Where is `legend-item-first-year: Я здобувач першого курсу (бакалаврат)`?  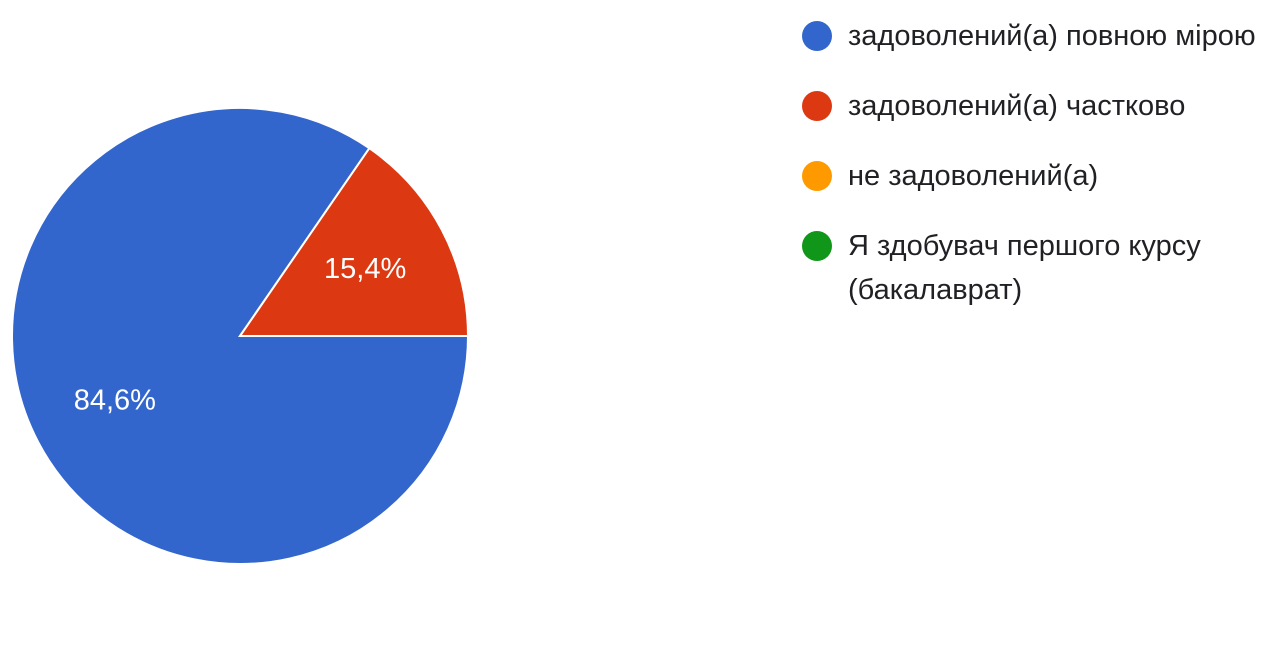
legend-item-first-year: Я здобувач першого курсу (бакалаврат) is located at coordinates (1037, 268).